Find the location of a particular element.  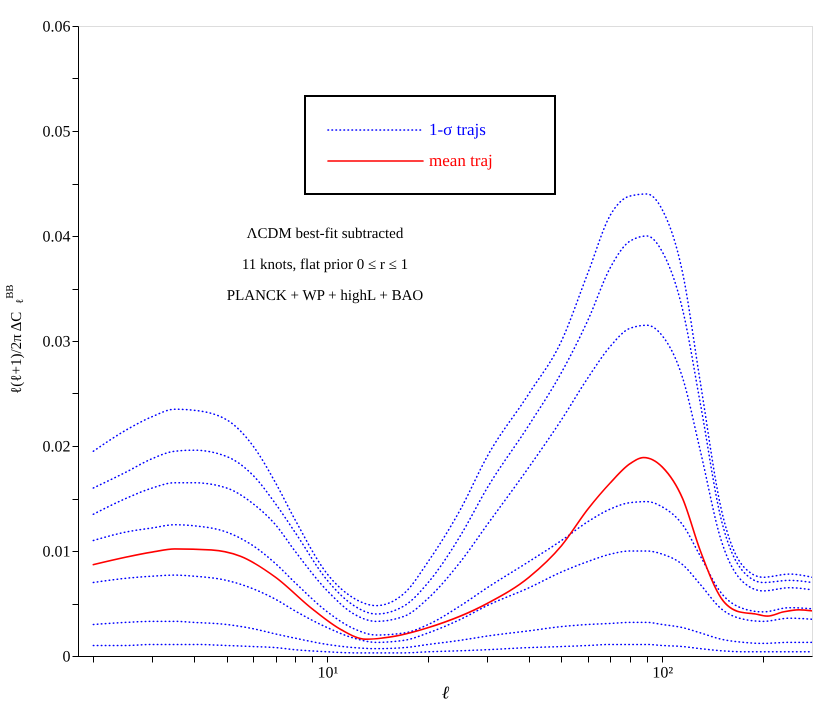

y-tick-label: 0.05 is located at coordinates (56, 132).